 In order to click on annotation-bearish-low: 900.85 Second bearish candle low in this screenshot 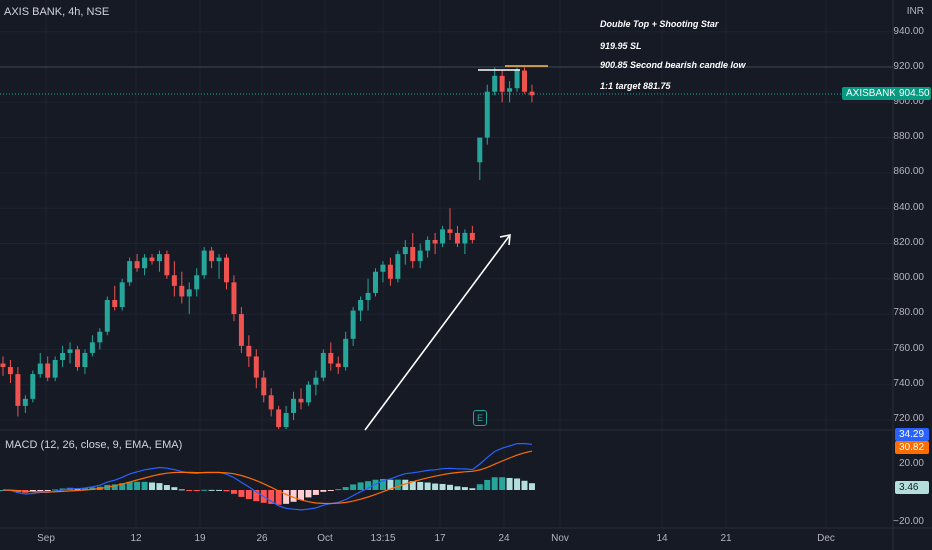, I will do `click(673, 65)`.